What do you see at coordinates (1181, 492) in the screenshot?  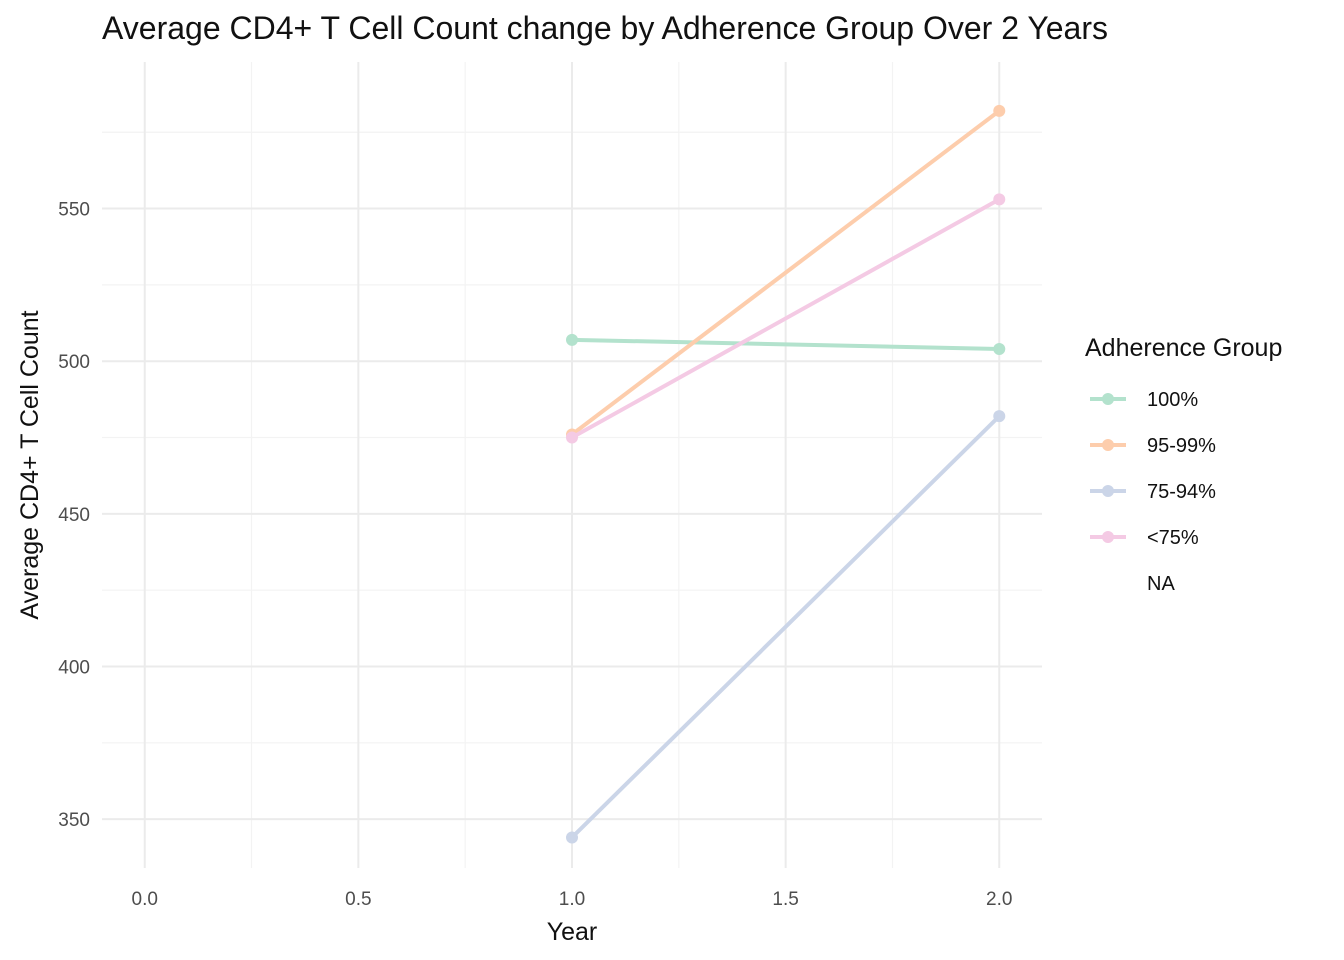 I see `legend-label: 75-94%` at bounding box center [1181, 492].